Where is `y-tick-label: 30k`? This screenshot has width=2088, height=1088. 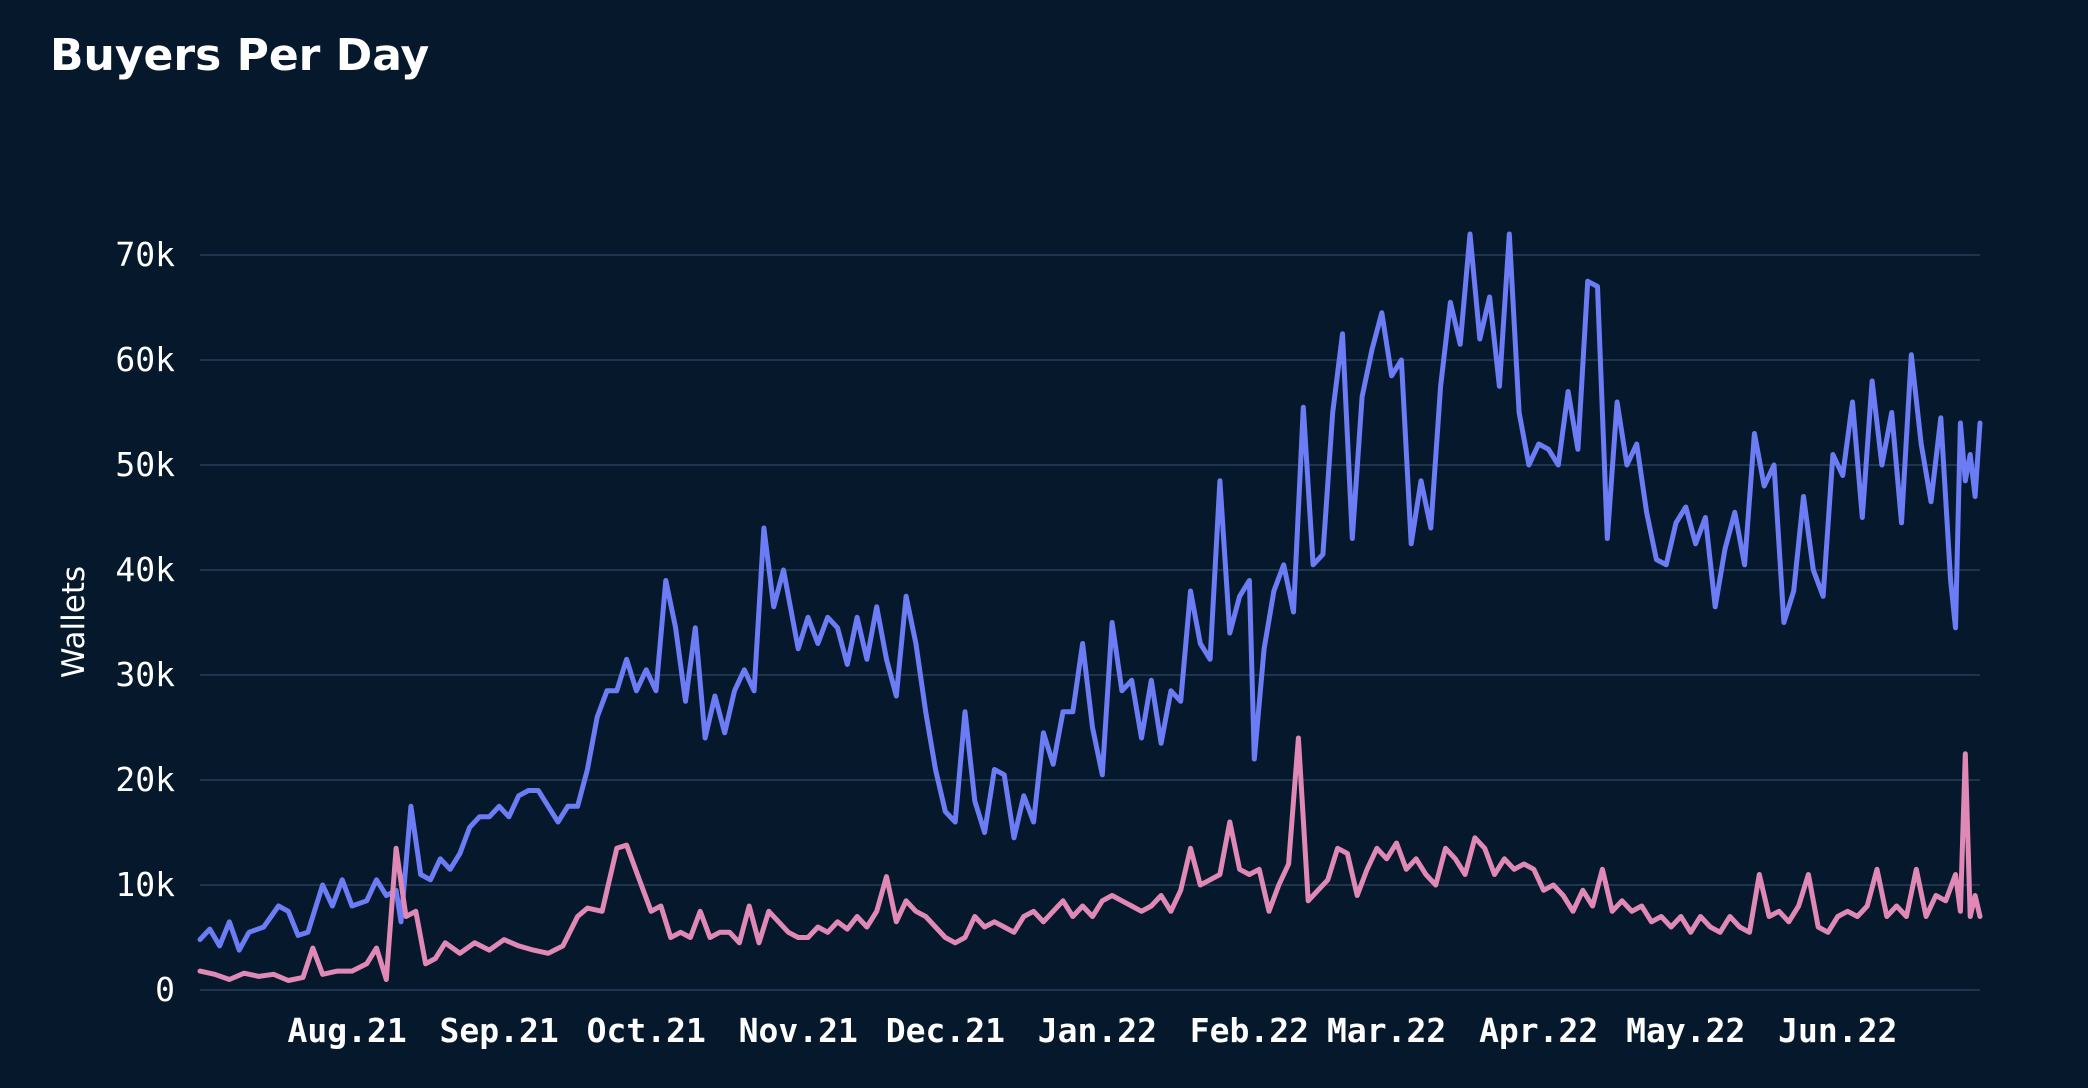 y-tick-label: 30k is located at coordinates (145, 674).